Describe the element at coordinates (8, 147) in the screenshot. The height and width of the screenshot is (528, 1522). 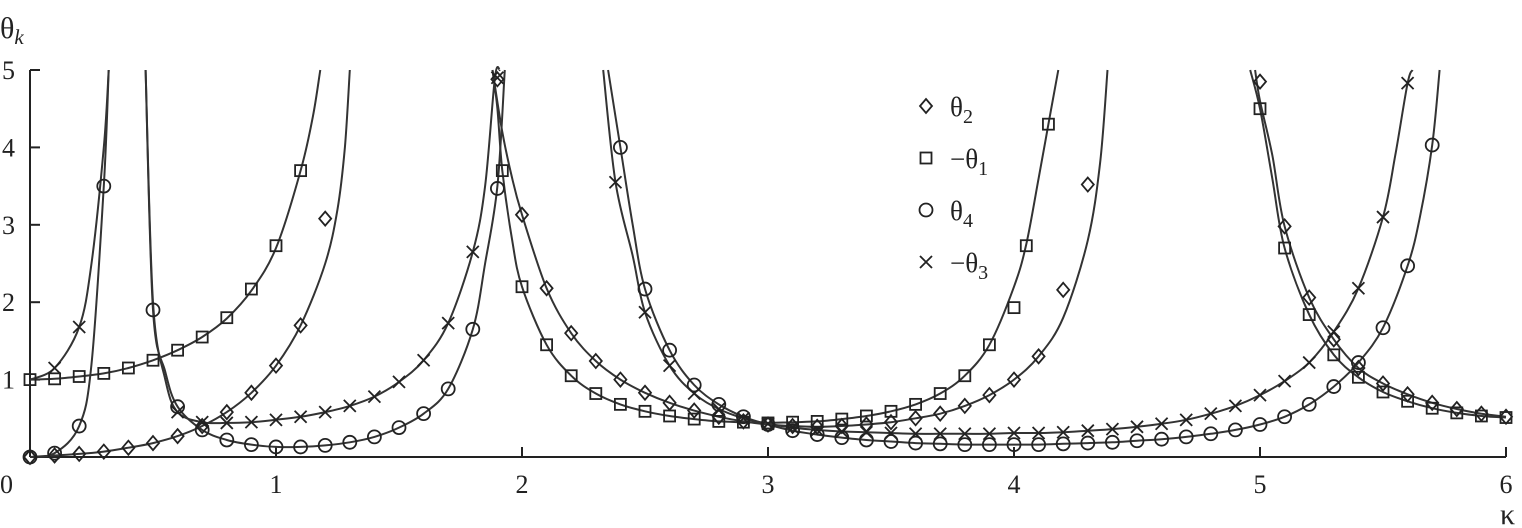
I see `y-tick-label-4: 4` at that location.